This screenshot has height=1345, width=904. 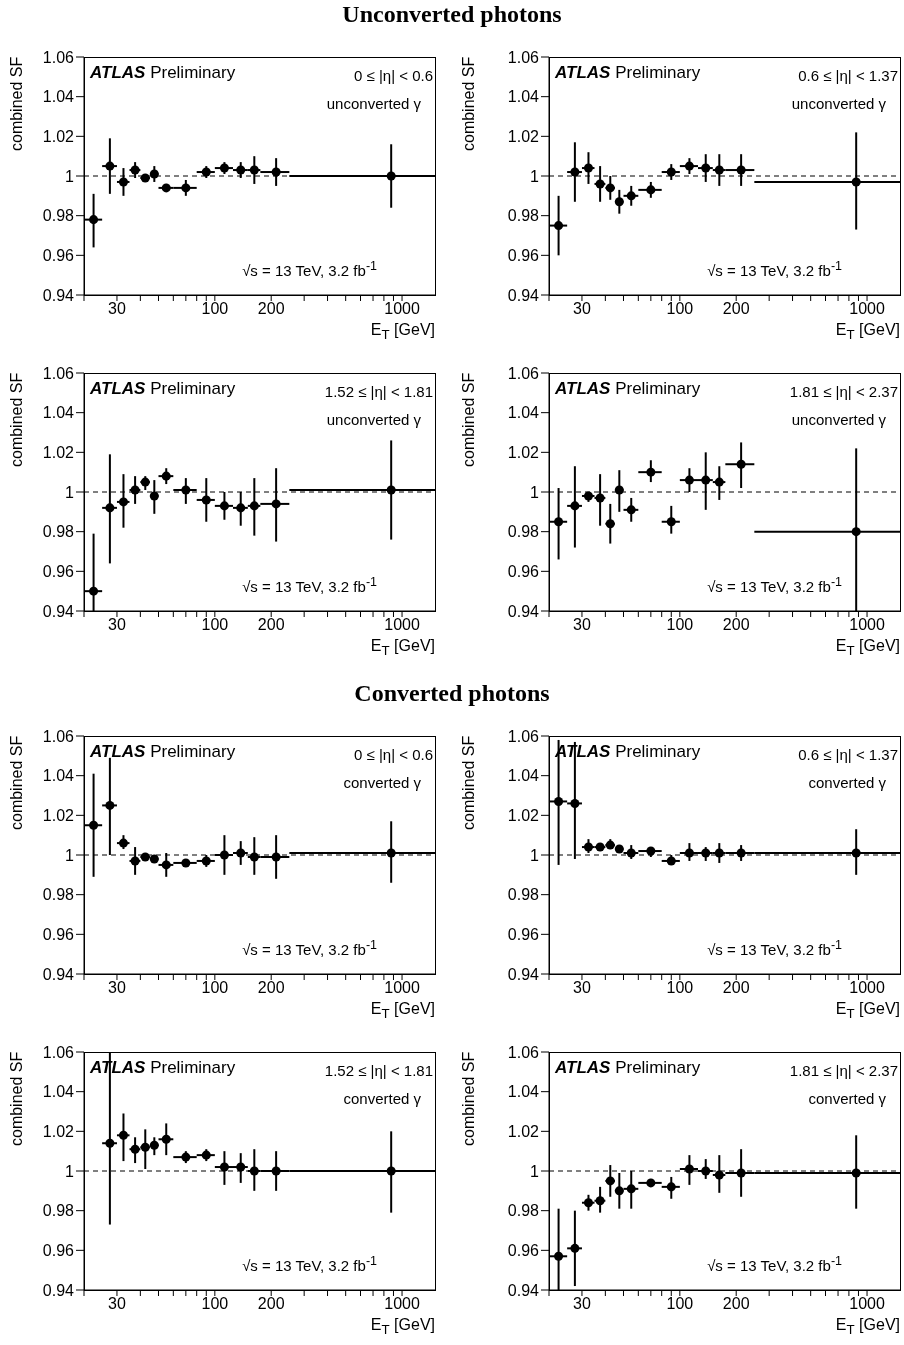 I want to click on chart-title: Converted photons, so click(x=452, y=693).